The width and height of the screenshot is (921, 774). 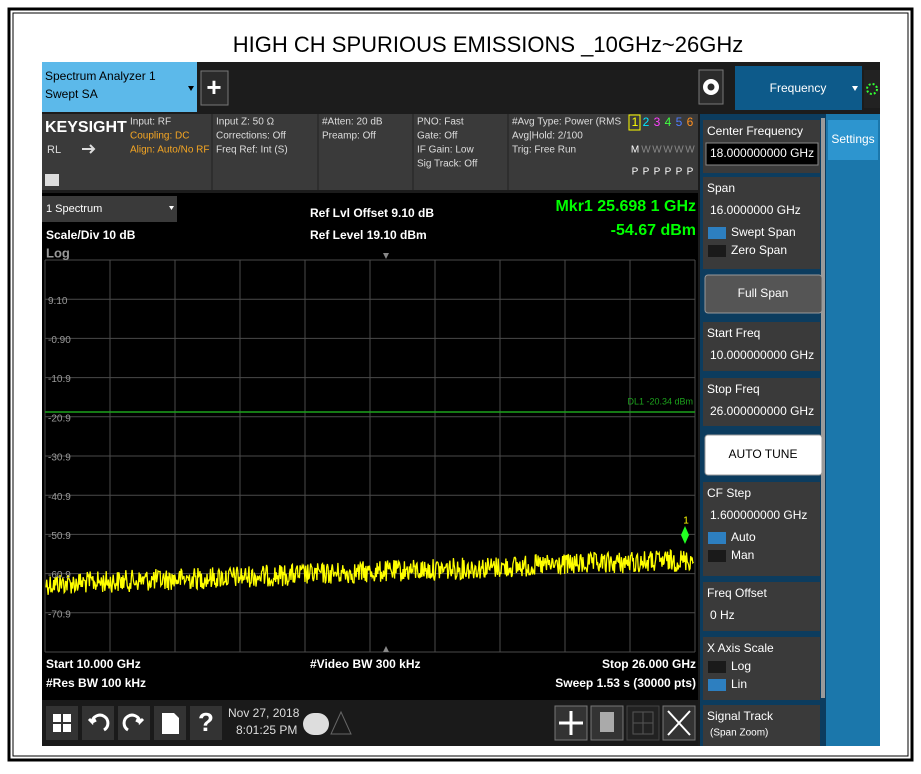 I want to click on y-axis-label: -60.9, so click(x=59, y=575).